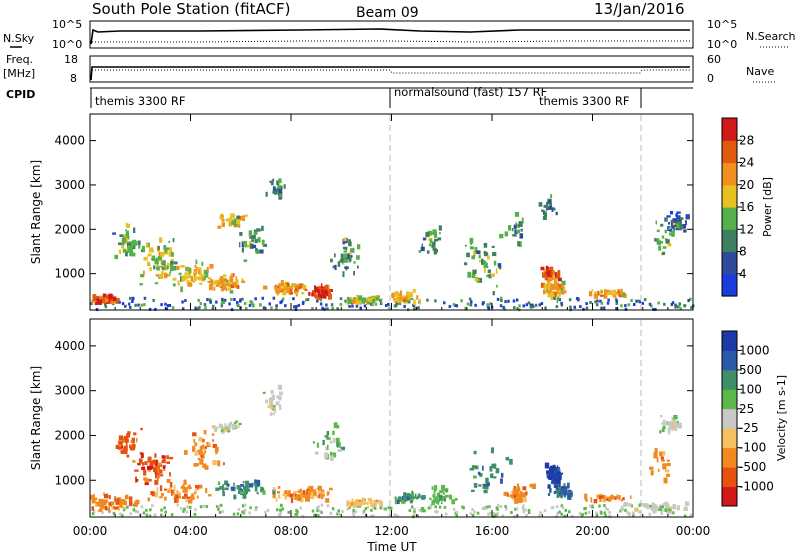 The height and width of the screenshot is (554, 800). I want to click on velocity-ytick-label: 1000, so click(69, 480).